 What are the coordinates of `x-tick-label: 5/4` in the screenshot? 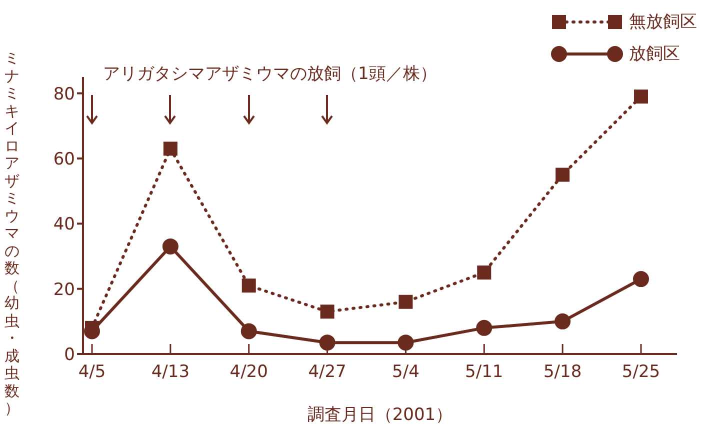 It's located at (406, 372).